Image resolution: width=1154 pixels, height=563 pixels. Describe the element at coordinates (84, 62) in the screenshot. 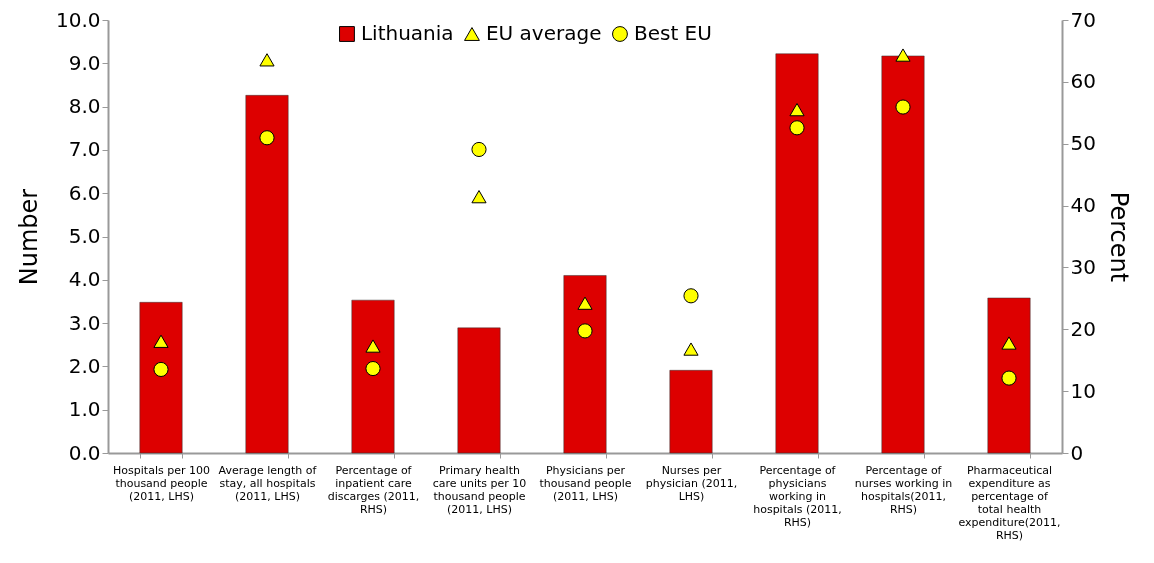

I see `y-tick-label: 9.0` at that location.